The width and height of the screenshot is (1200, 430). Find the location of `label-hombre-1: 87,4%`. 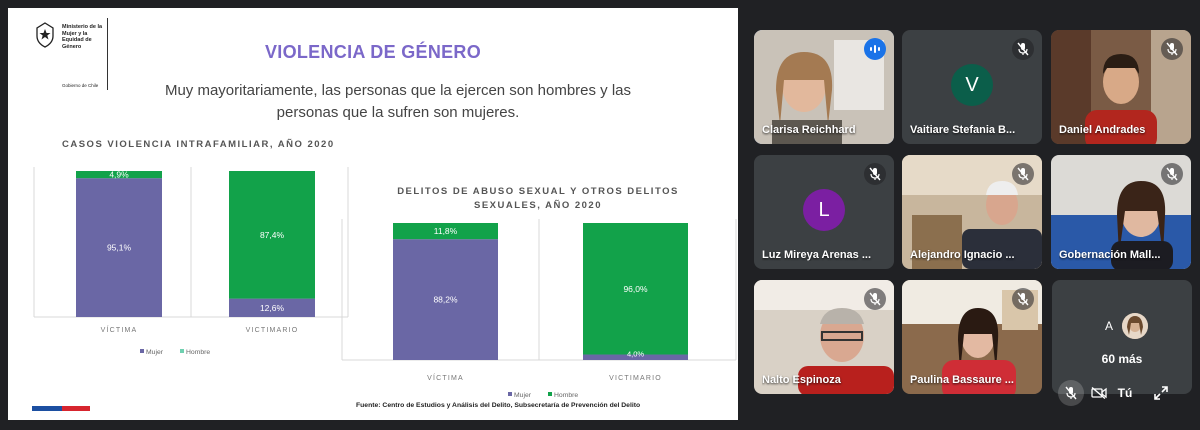

label-hombre-1: 87,4% is located at coordinates (272, 235).